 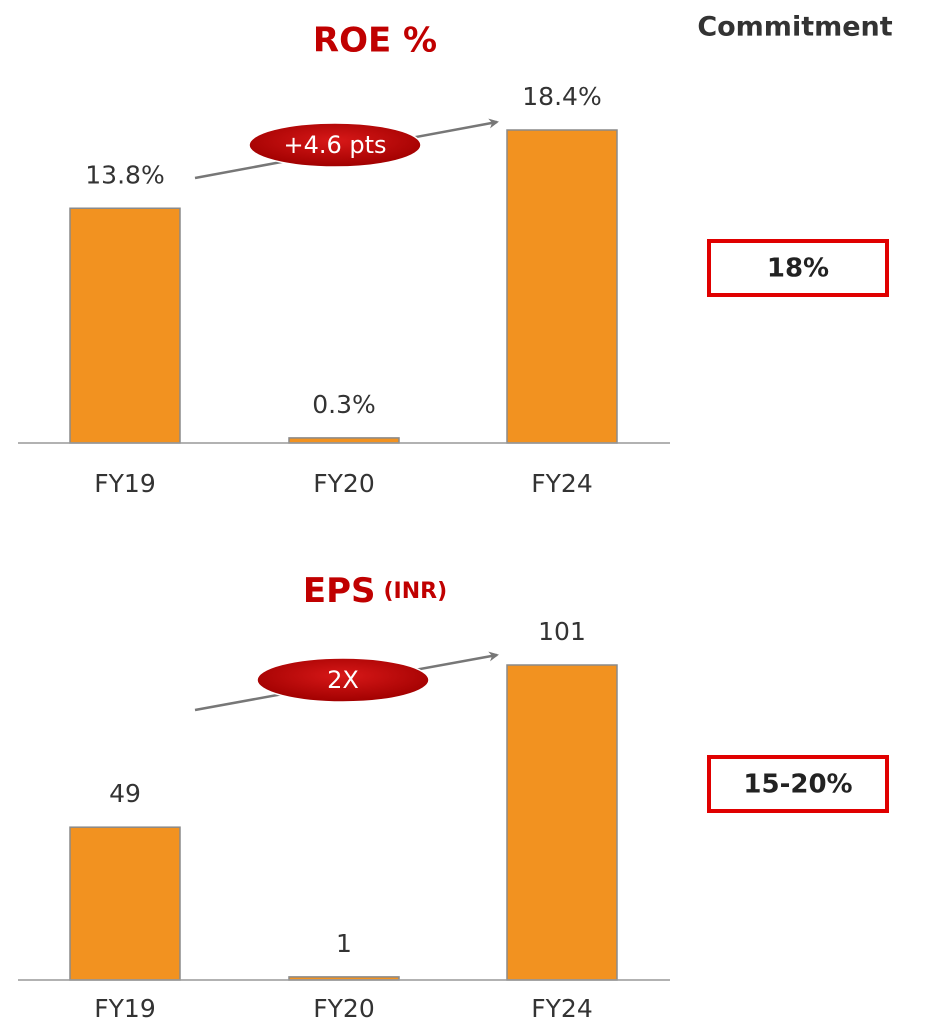 I want to click on commitment-value: 15-20%, so click(x=797, y=785).